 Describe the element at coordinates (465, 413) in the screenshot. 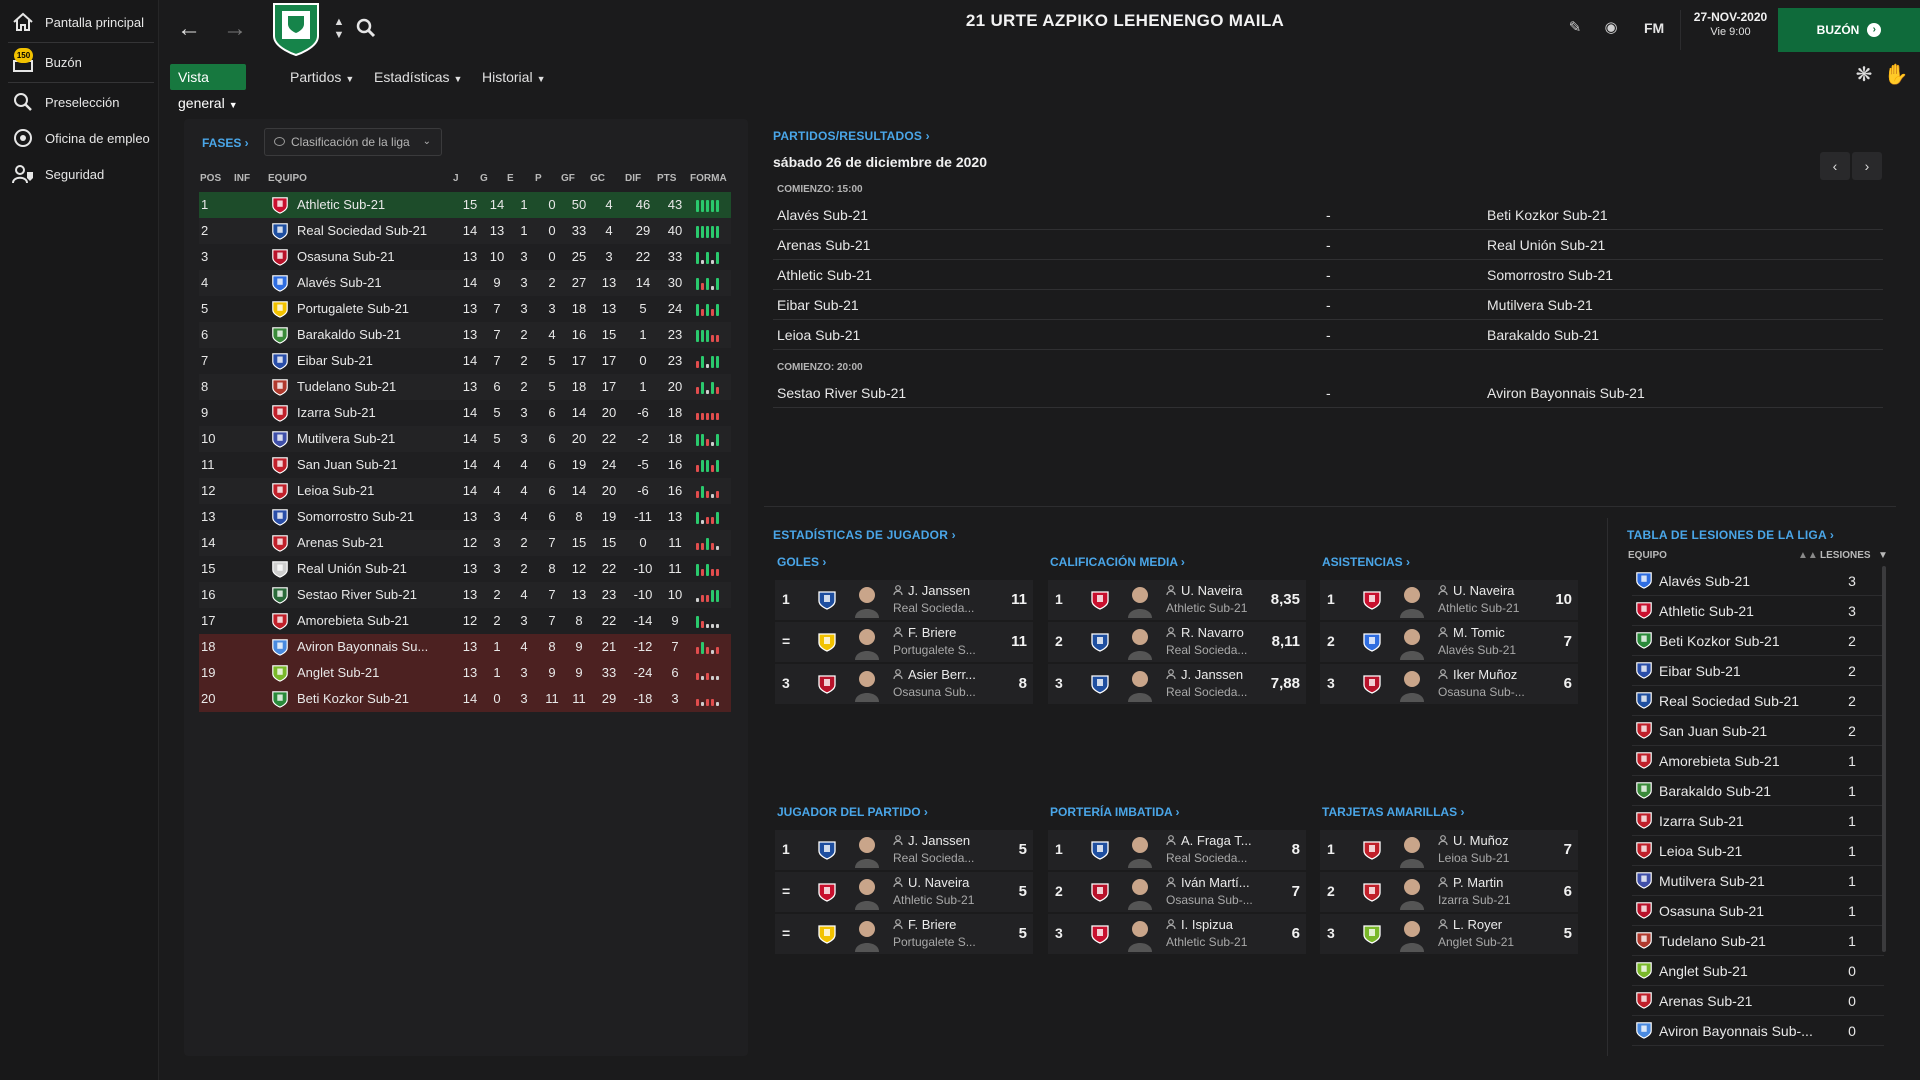

I see `table-row: 9 Izarra Sub-21 14 5 3 6 14 20 -6 18` at that location.